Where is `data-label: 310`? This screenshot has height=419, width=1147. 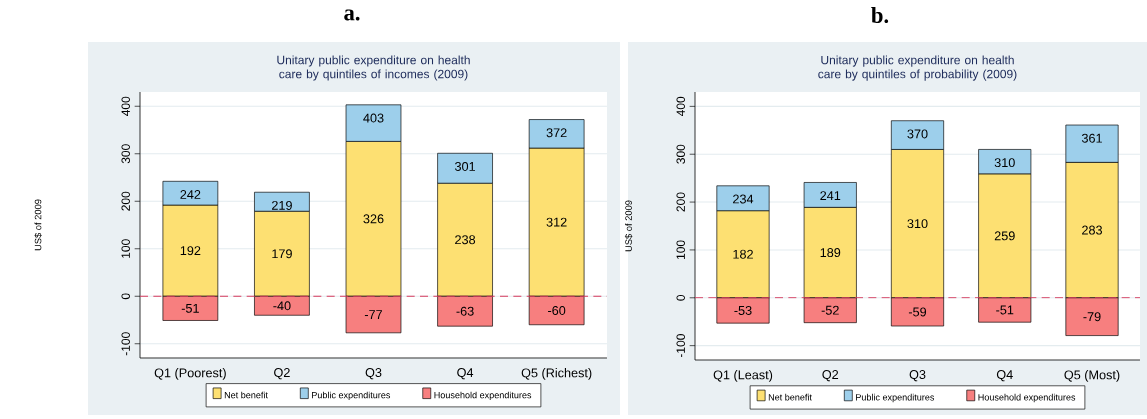 data-label: 310 is located at coordinates (917, 224).